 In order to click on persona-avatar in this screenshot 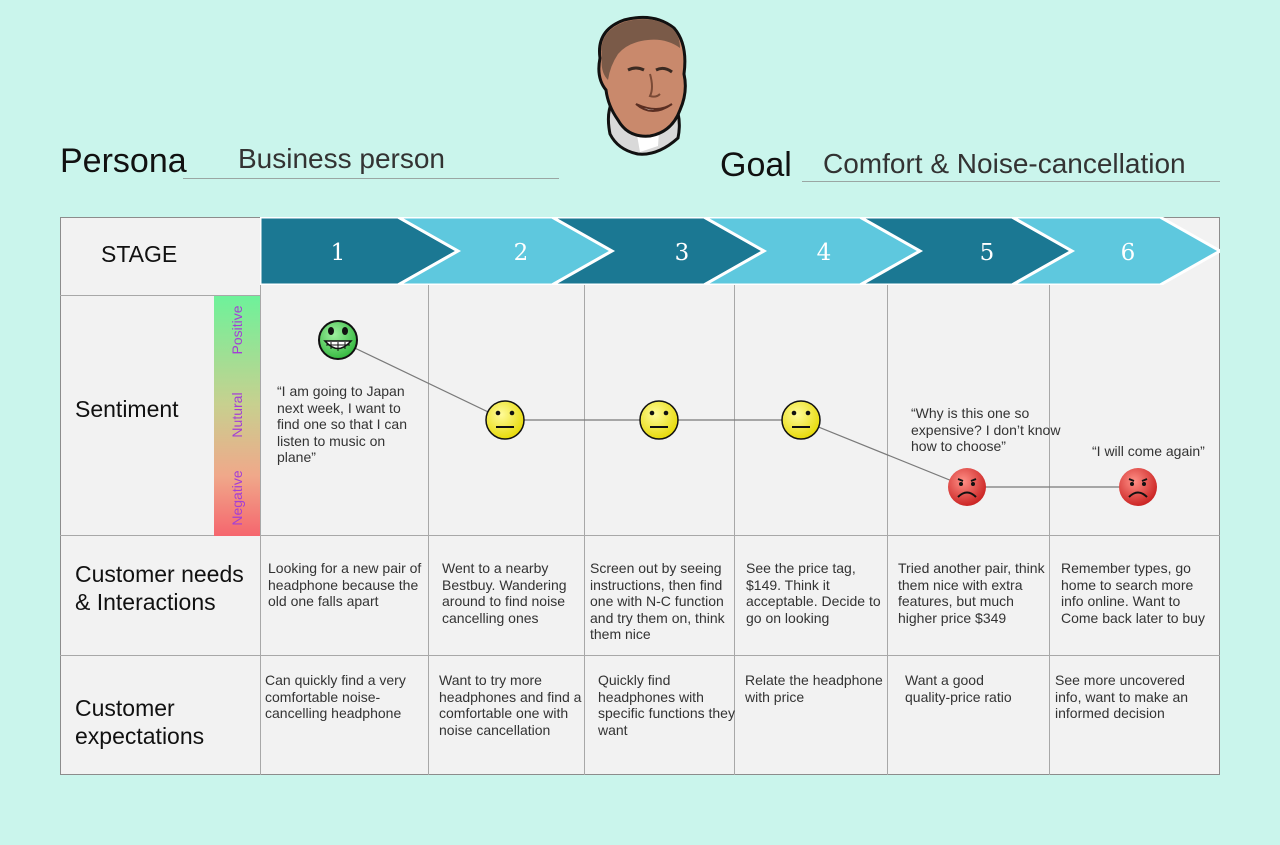, I will do `click(642, 85)`.